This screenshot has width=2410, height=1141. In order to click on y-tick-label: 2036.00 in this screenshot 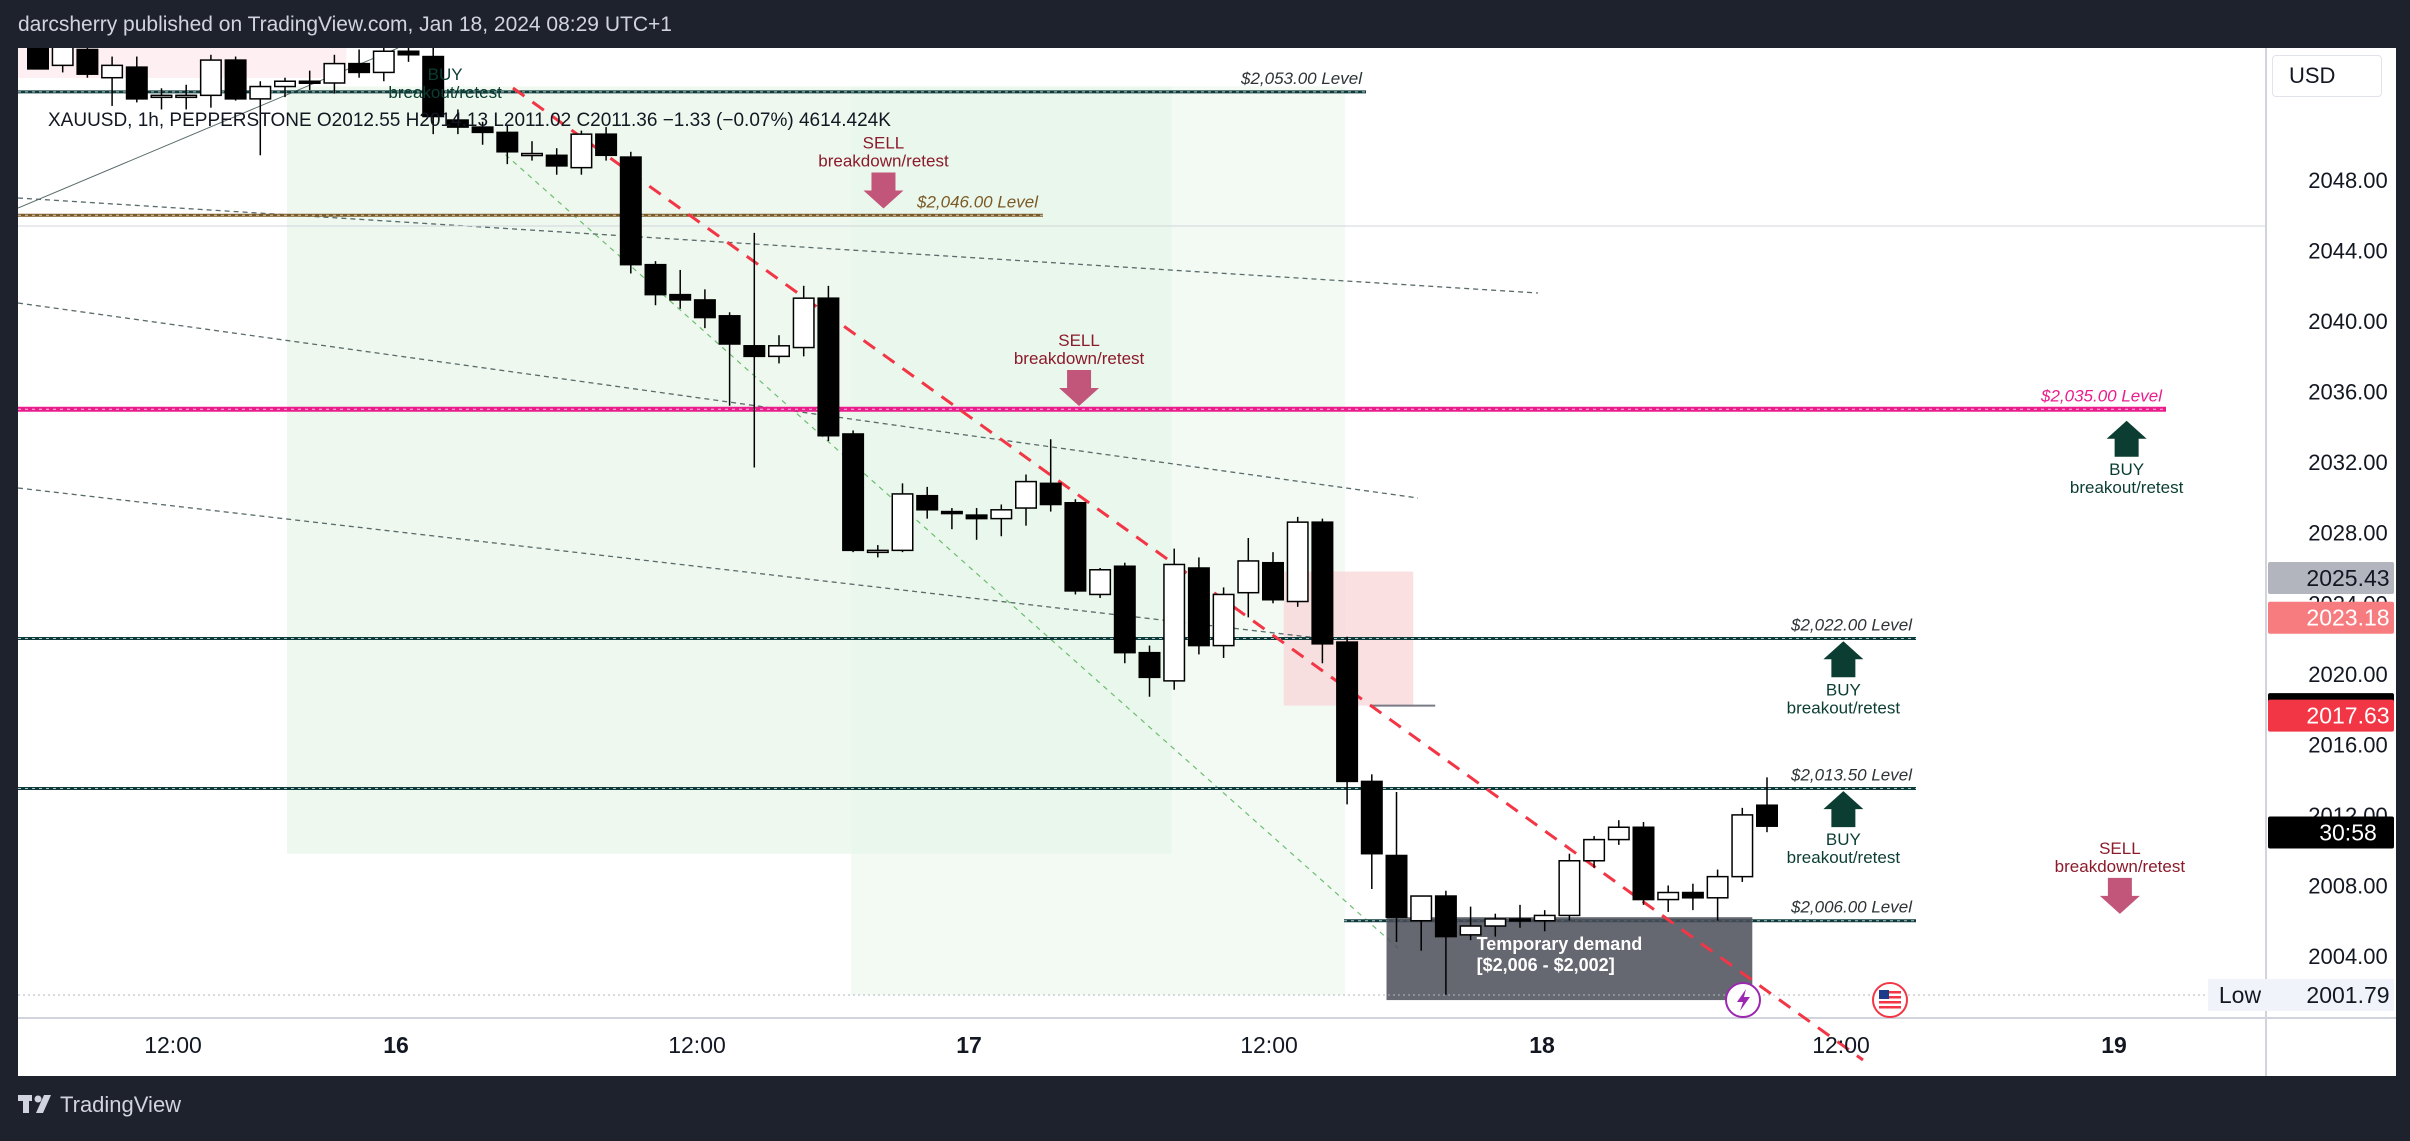, I will do `click(2348, 392)`.